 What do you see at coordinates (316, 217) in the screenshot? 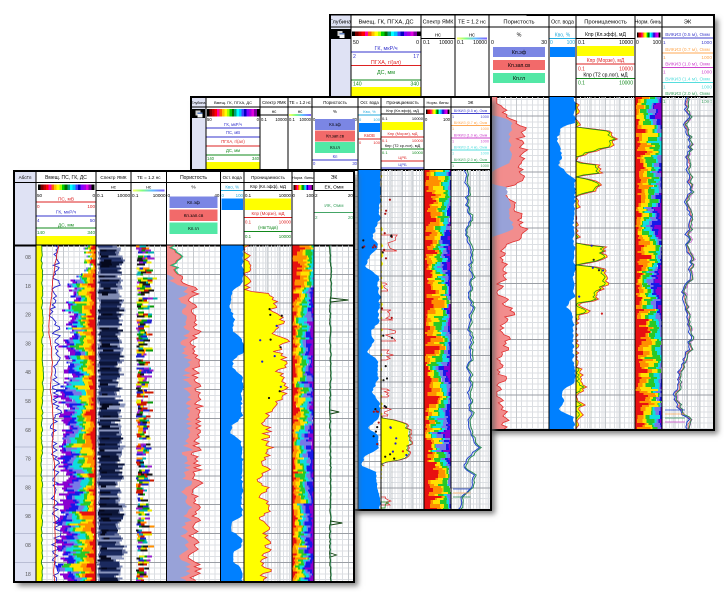
I see `svg-text: 2` at bounding box center [316, 217].